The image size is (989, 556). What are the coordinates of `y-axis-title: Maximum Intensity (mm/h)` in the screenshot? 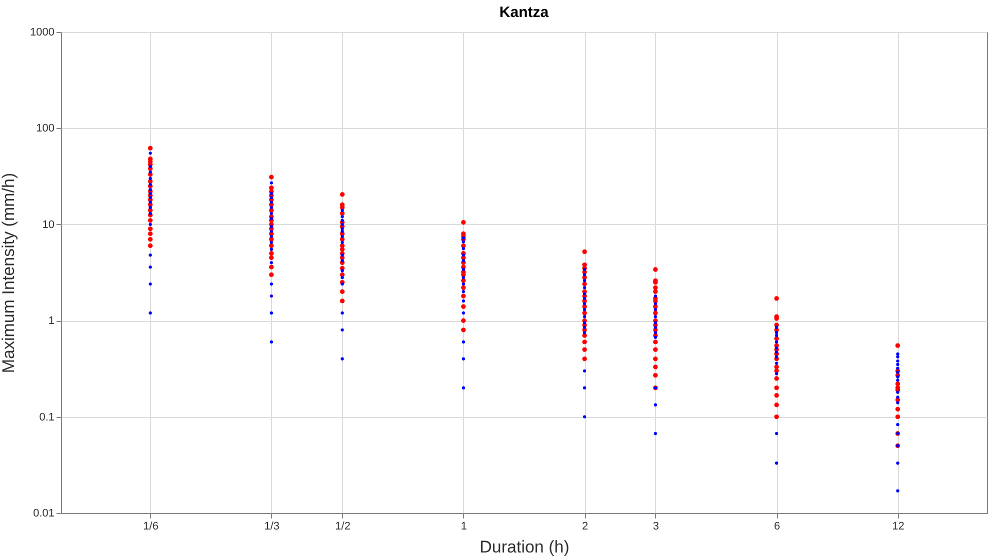 It's located at (9, 273).